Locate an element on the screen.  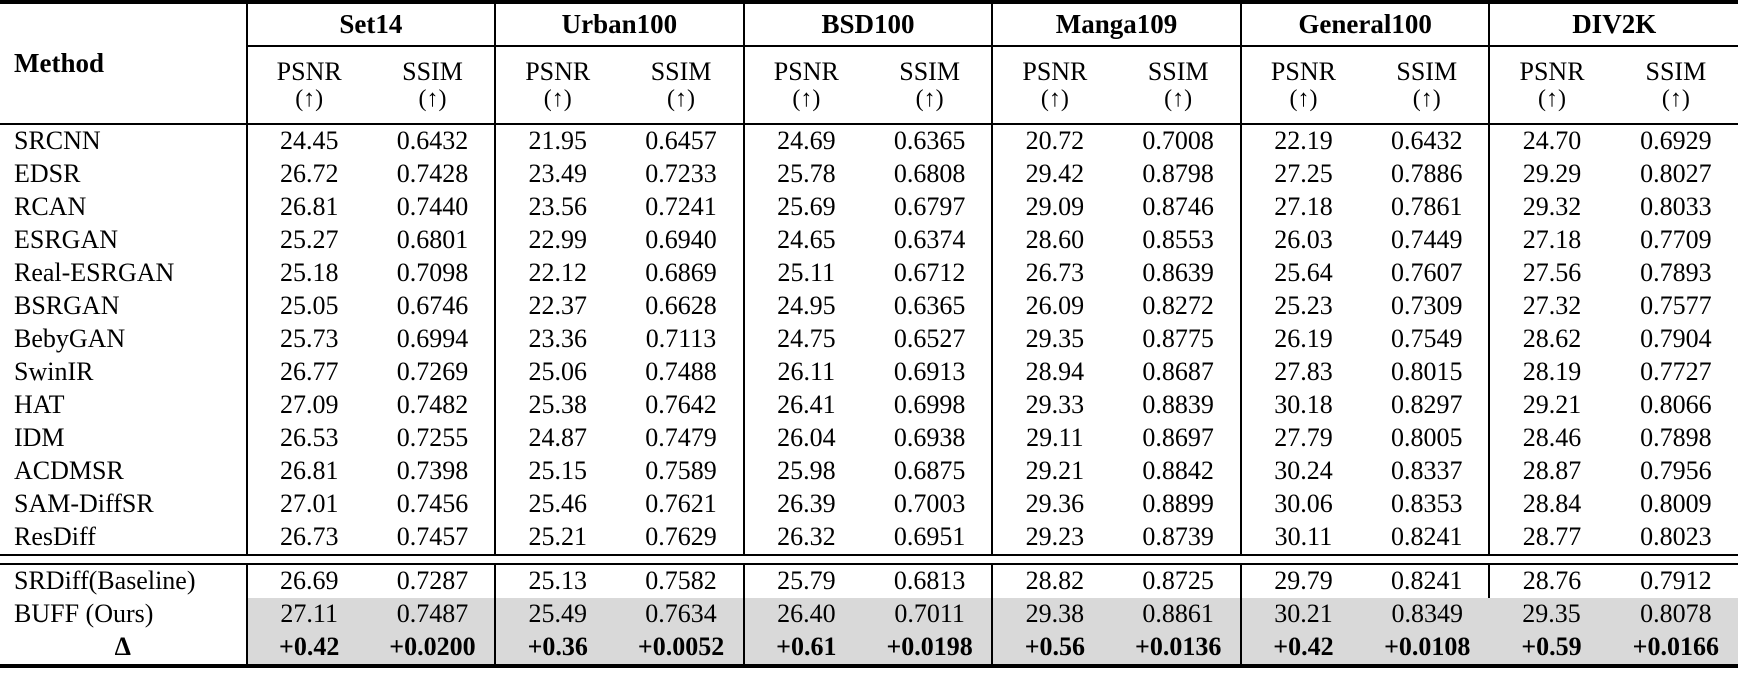
cell-rcan-general100-psnr: 27.18 is located at coordinates (1302, 207).